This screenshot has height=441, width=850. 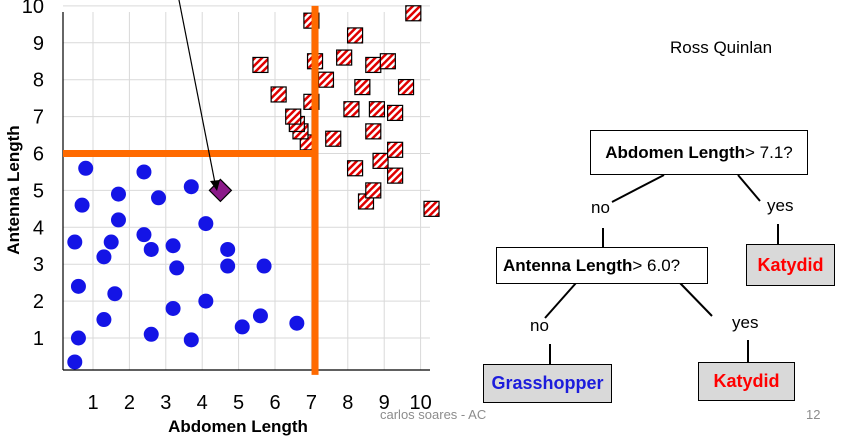 I want to click on y-axis-label: Antenna Length, so click(x=13, y=189).